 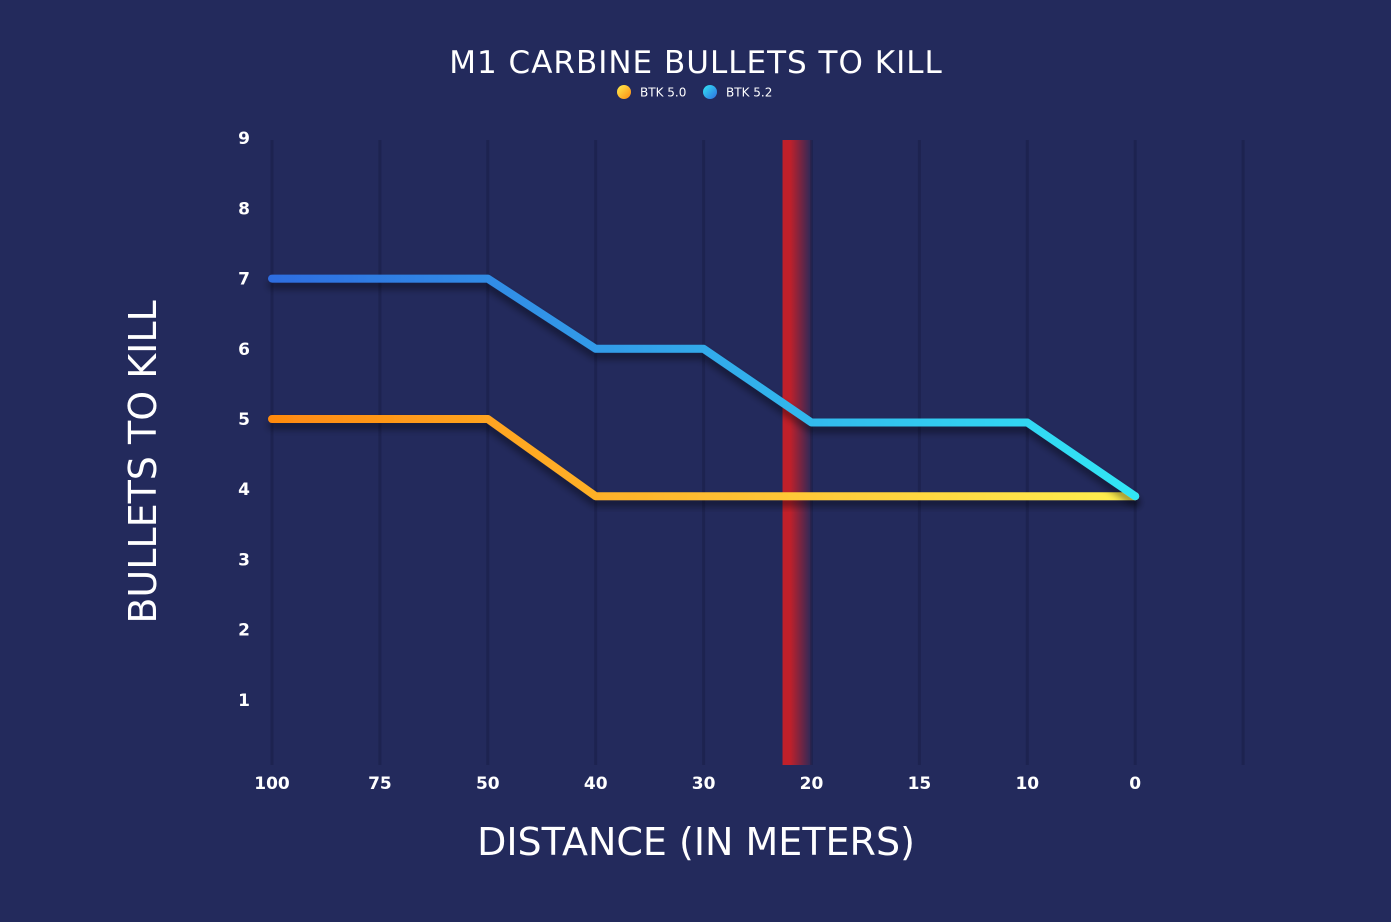 I want to click on y-tick-label: 1, so click(x=244, y=701).